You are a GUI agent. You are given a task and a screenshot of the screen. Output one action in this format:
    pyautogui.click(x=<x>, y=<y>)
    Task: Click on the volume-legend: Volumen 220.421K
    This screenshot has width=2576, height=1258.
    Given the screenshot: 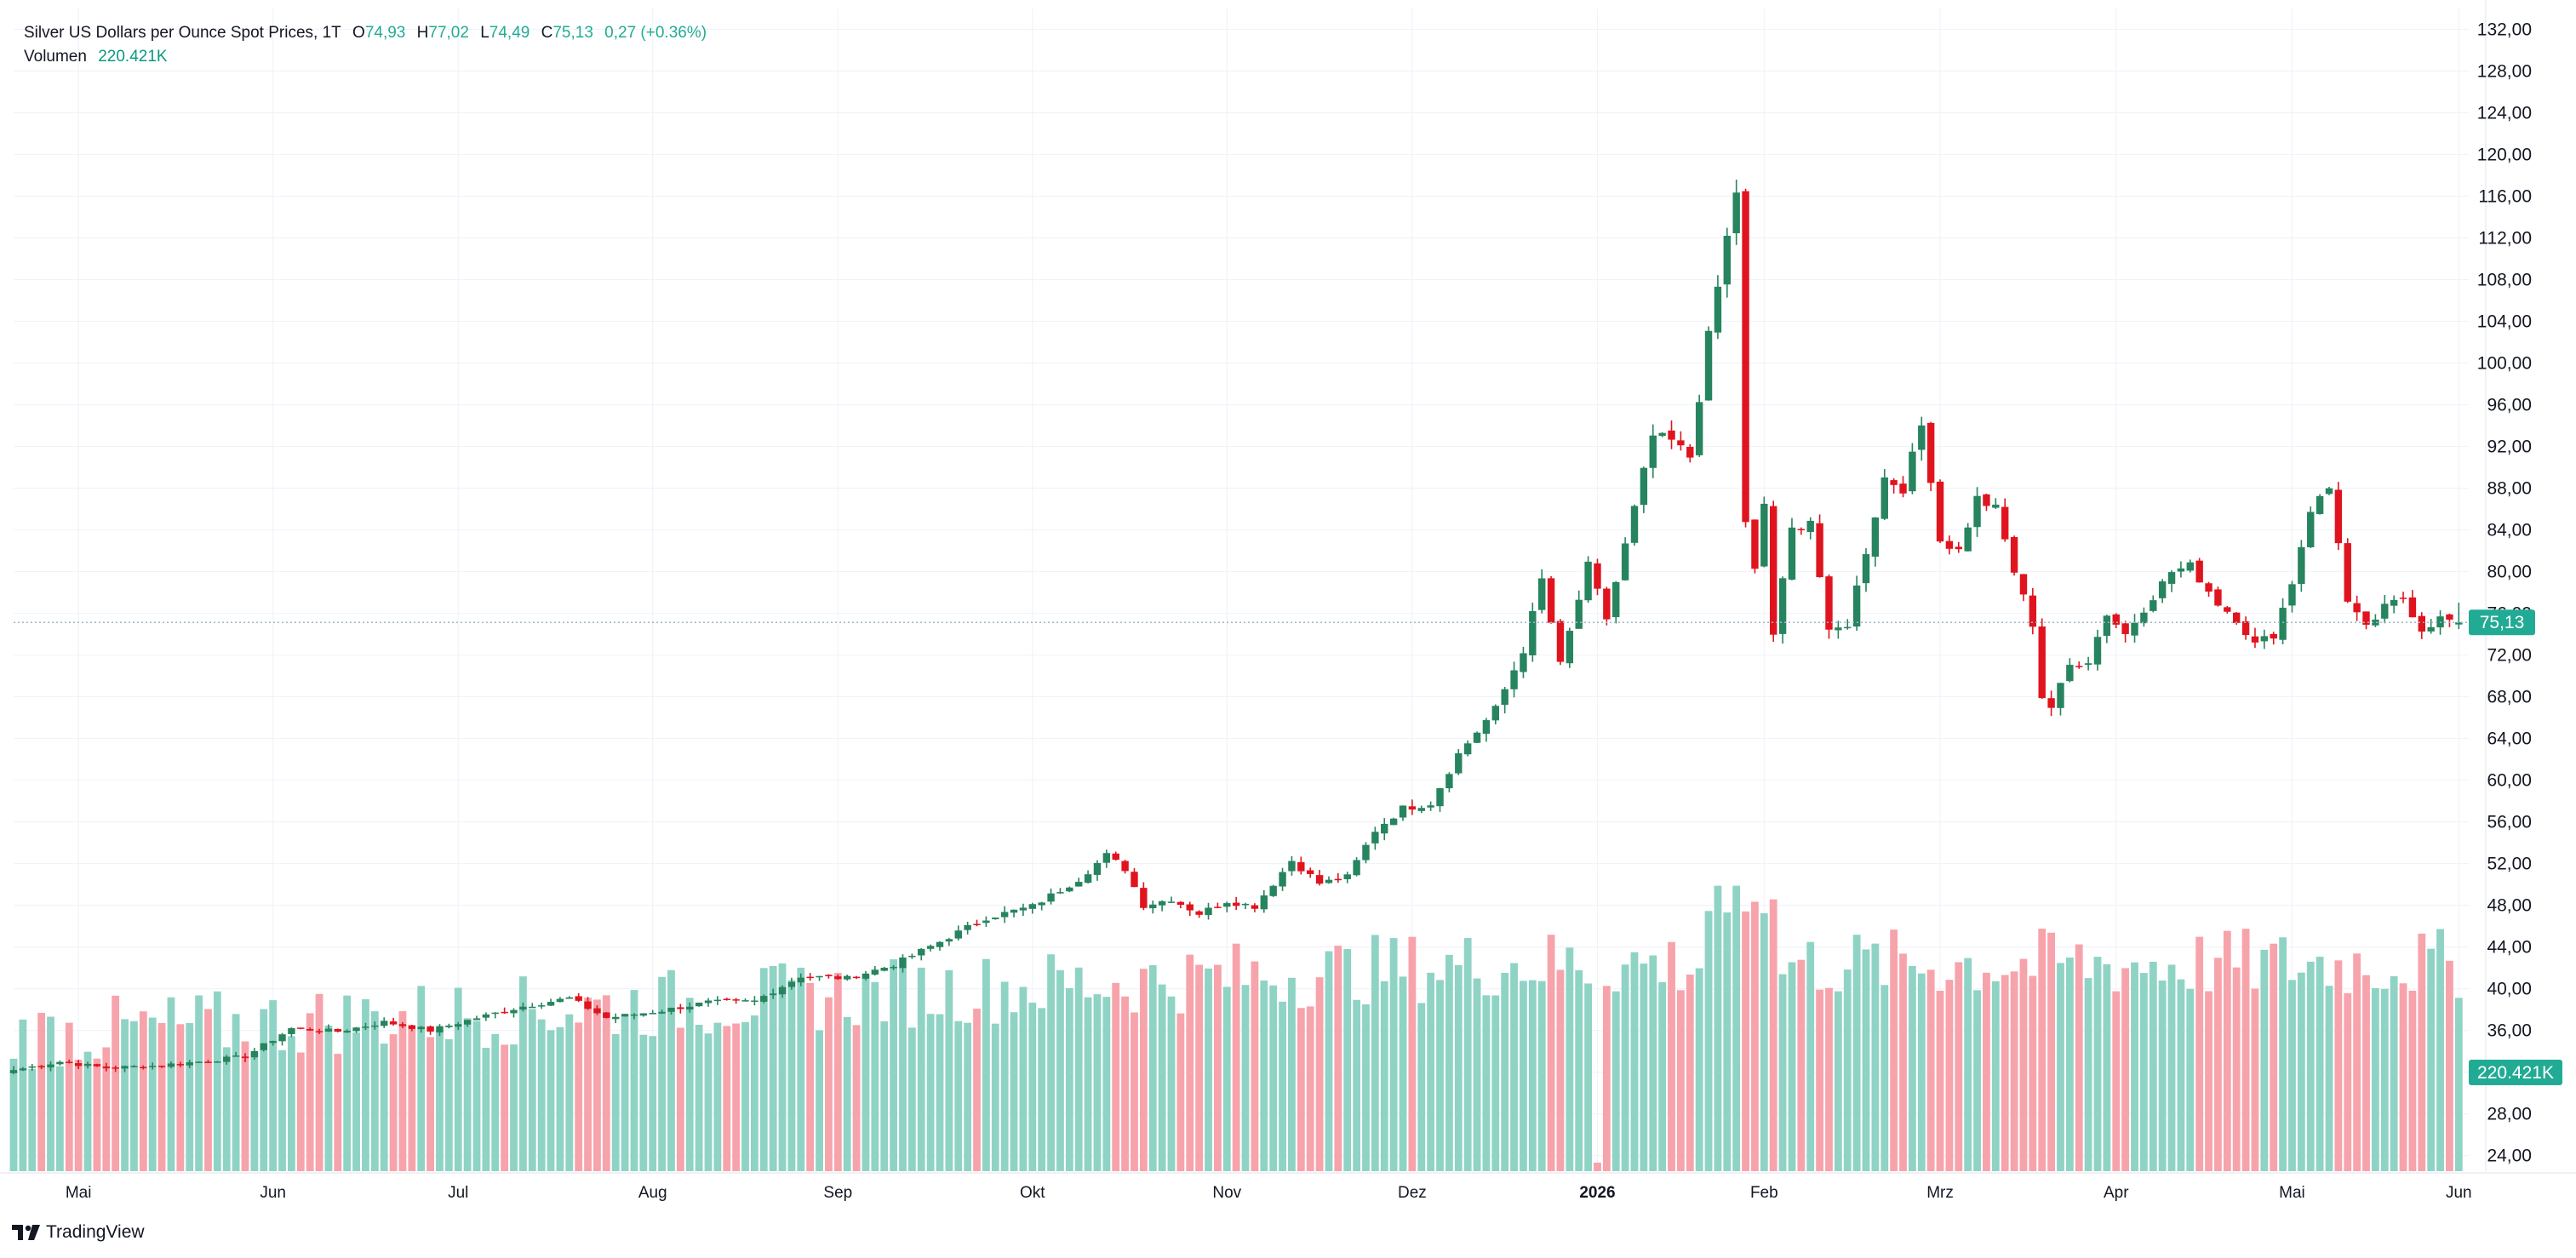 What is the action you would take?
    pyautogui.click(x=100, y=57)
    